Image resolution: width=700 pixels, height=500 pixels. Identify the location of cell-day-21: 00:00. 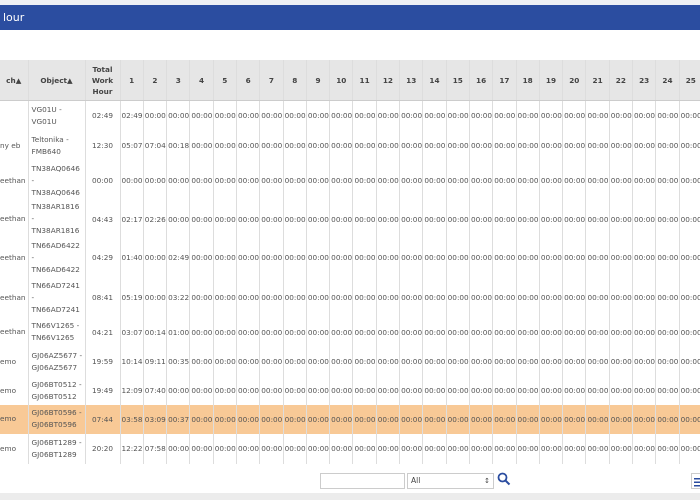
(597, 115).